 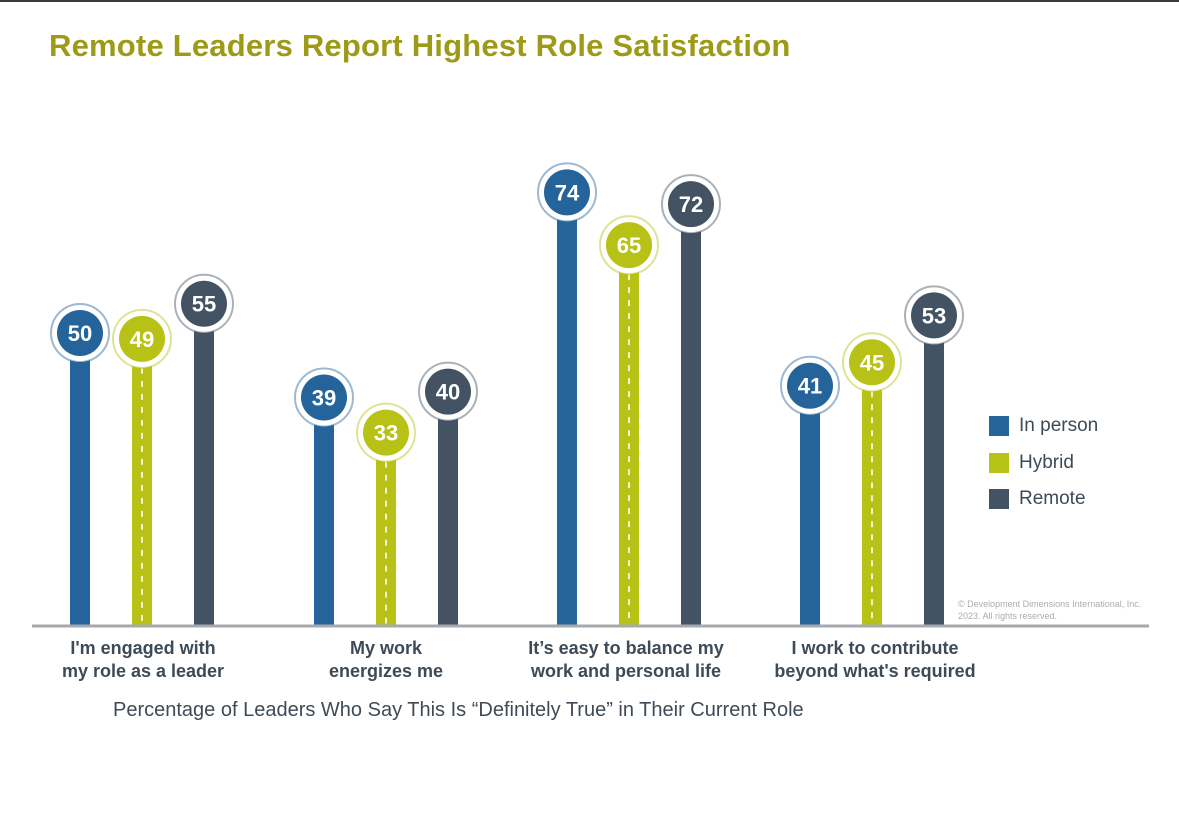 I want to click on legend-swatch-remote, so click(x=999, y=499).